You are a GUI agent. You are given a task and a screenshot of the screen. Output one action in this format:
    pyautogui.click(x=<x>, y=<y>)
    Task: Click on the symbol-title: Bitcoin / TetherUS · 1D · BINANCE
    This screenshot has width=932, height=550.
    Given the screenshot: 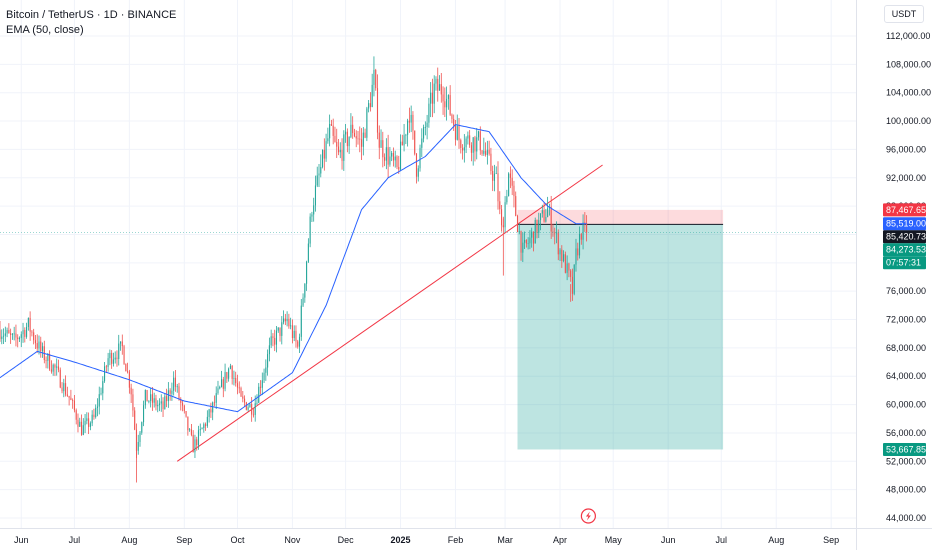 What is the action you would take?
    pyautogui.click(x=91, y=15)
    